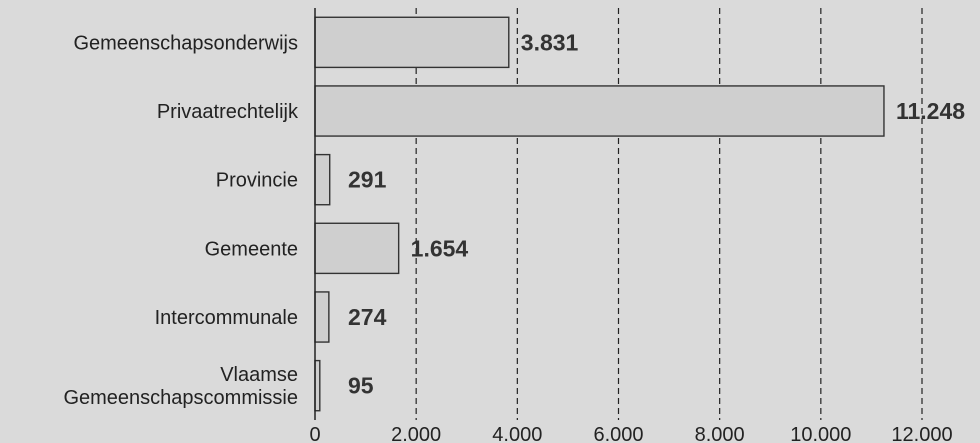  I want to click on data-label-1: 3.831, so click(550, 42).